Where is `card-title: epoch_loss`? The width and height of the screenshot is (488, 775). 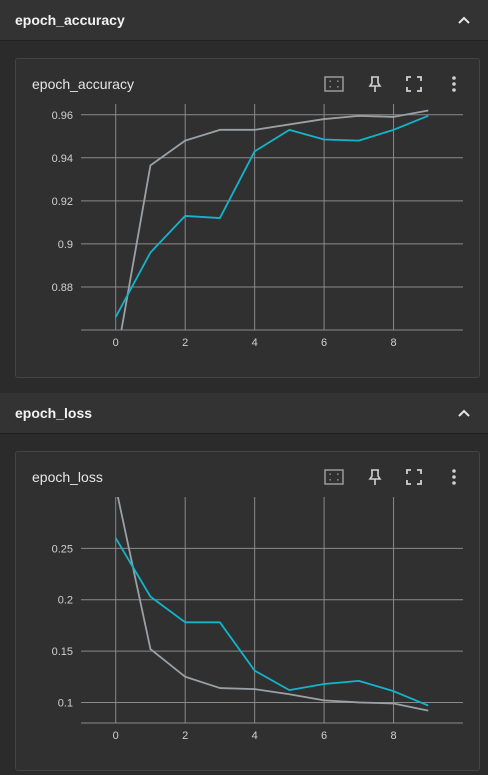 card-title: epoch_loss is located at coordinates (67, 477).